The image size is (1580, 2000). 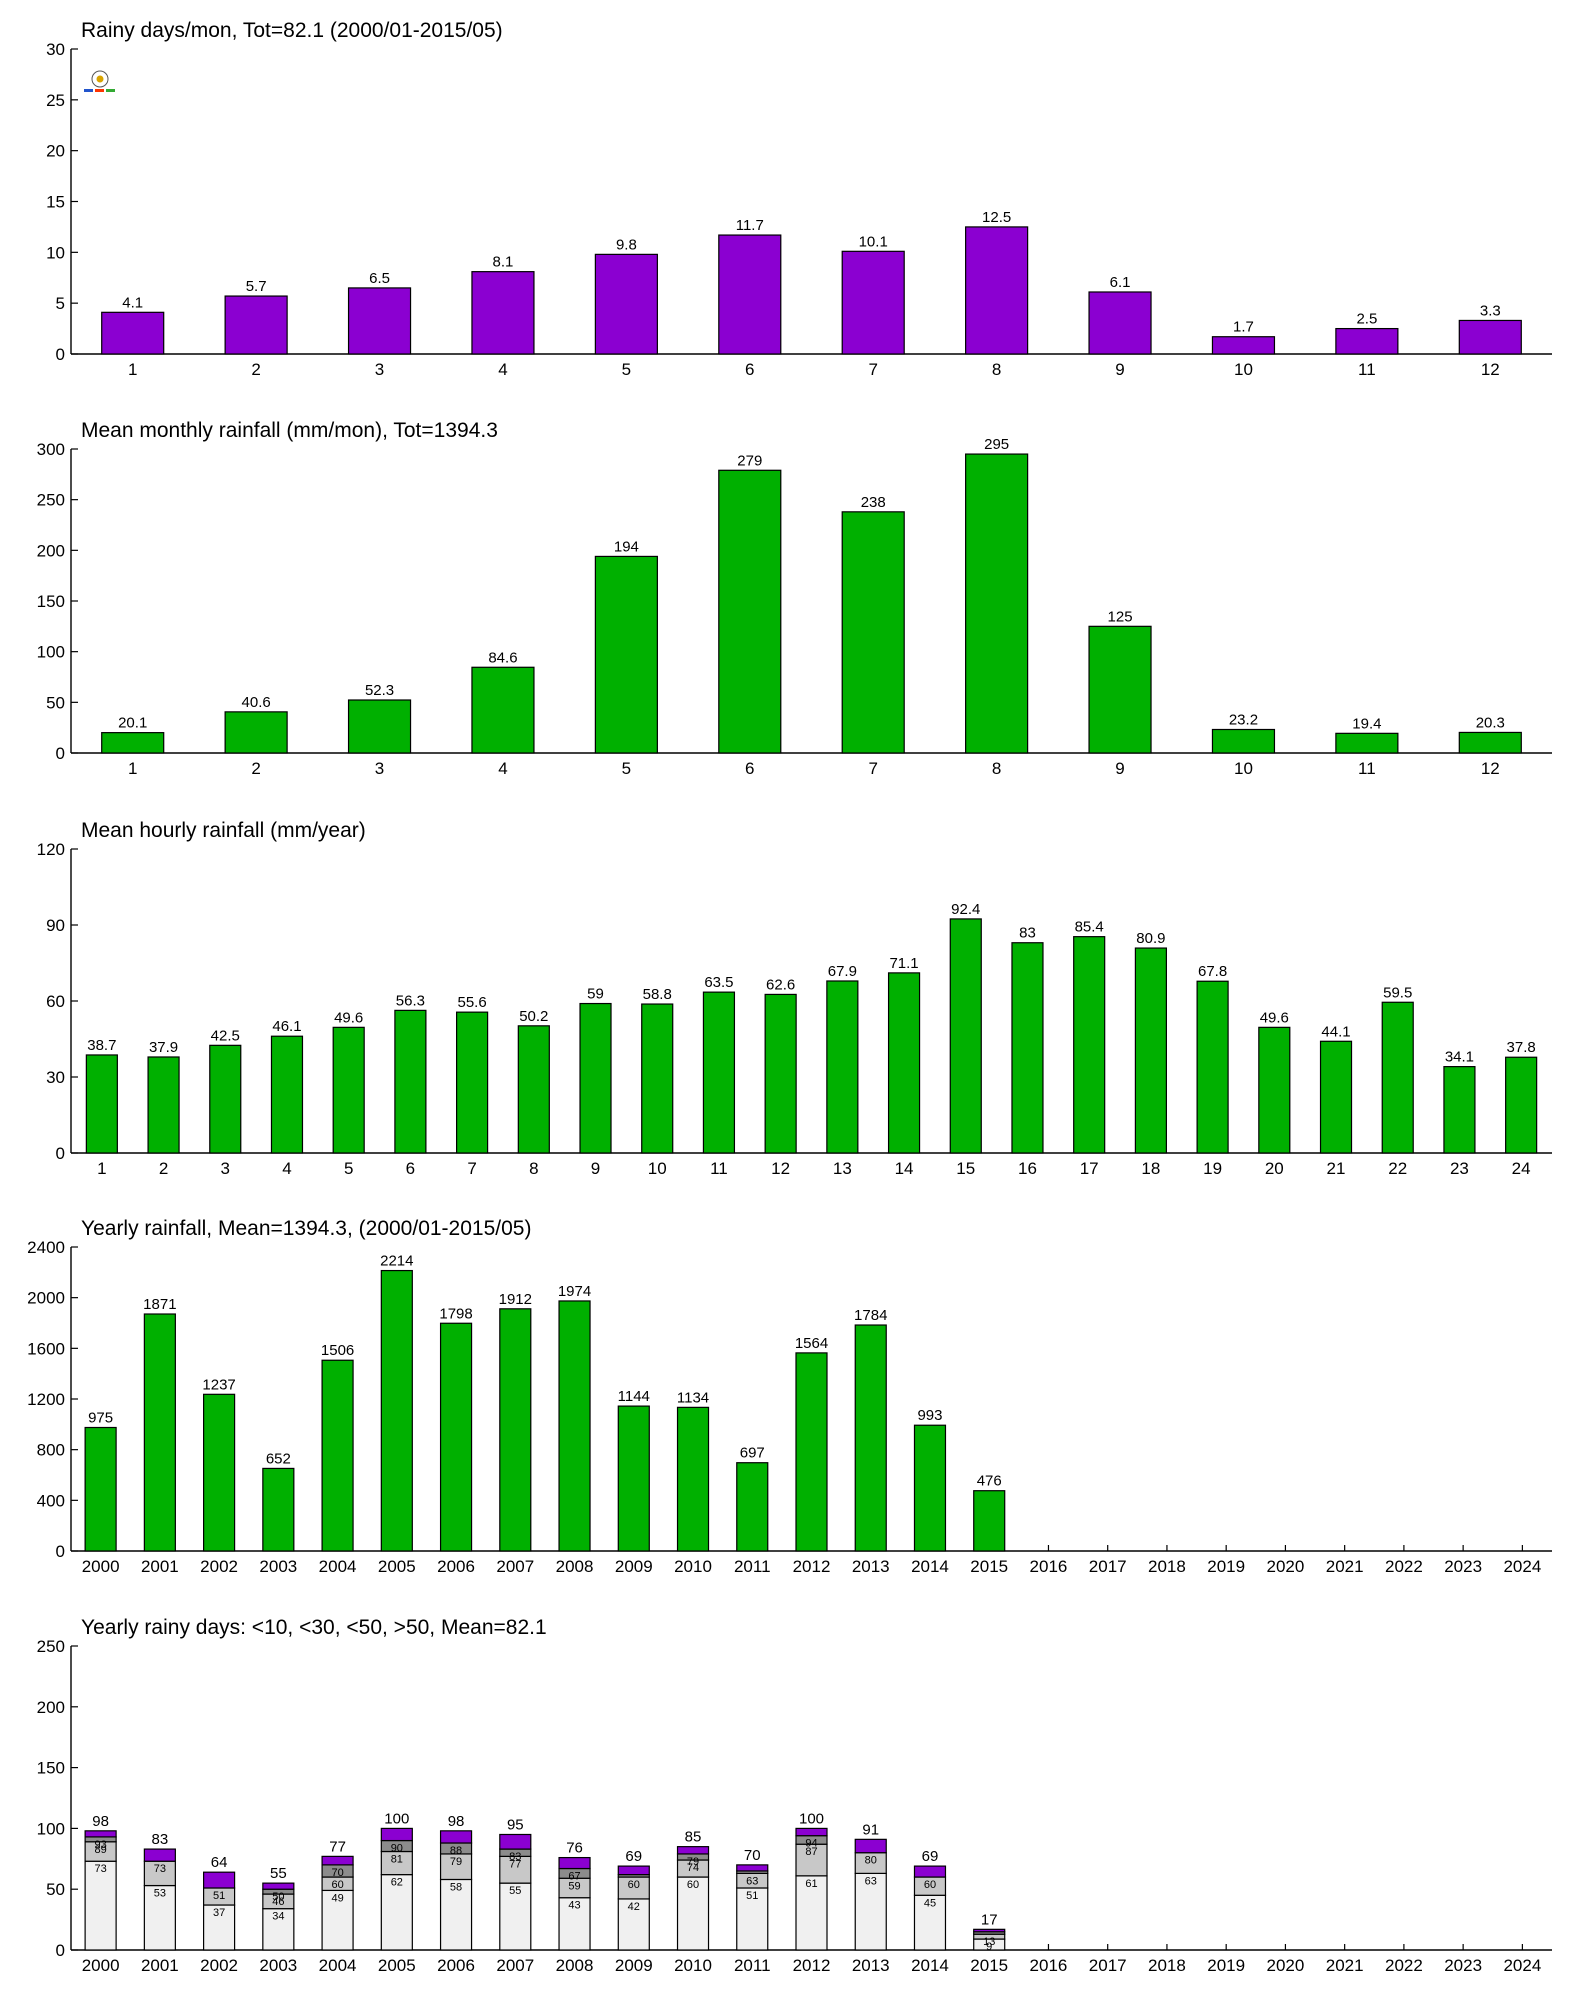 What do you see at coordinates (219, 1880) in the screenshot?
I see `stack-segment-gt50-2002` at bounding box center [219, 1880].